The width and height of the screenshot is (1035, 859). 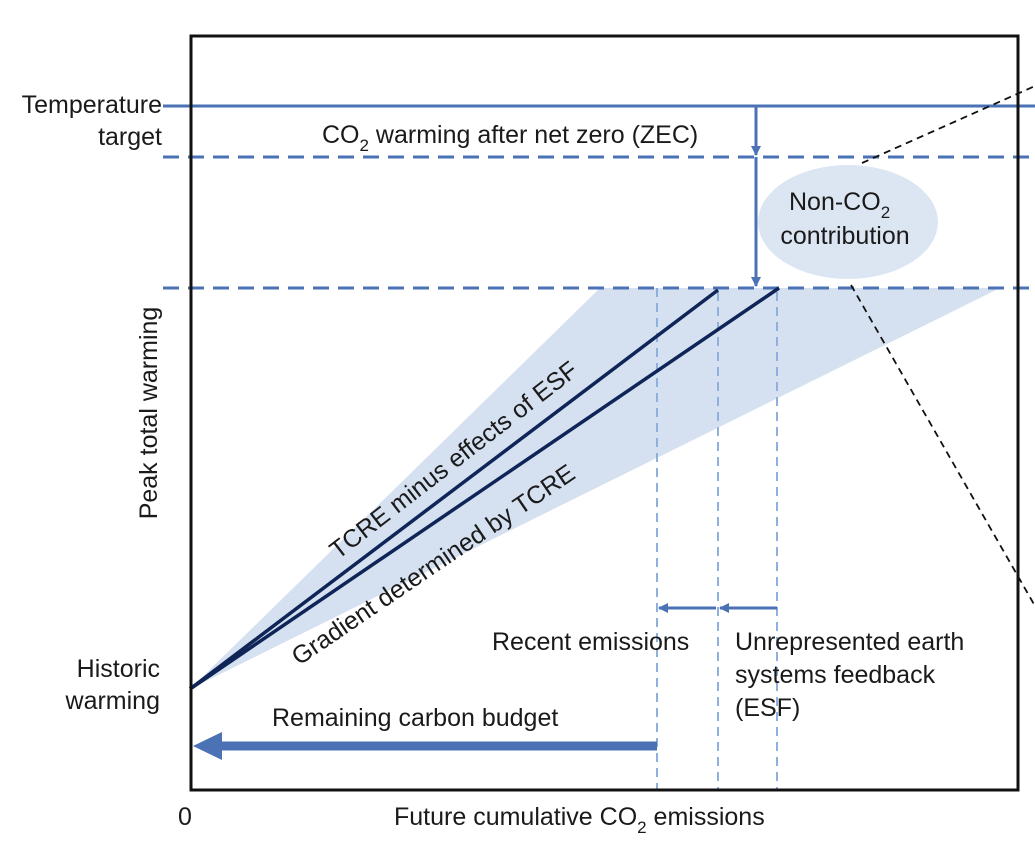 I want to click on esf-label-line1: Unrepresented earth, so click(x=849, y=642).